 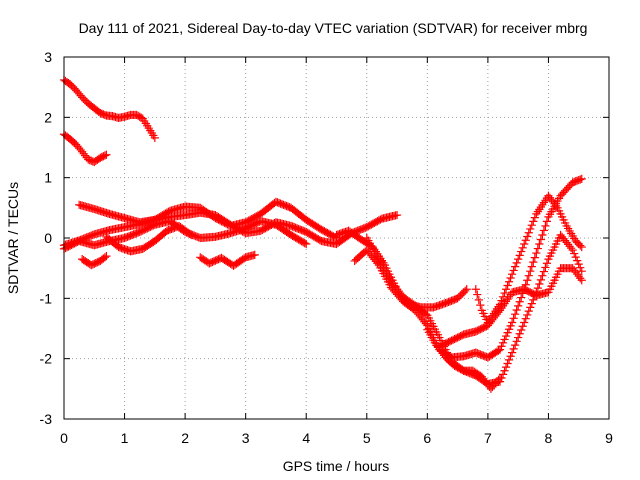 What do you see at coordinates (336, 466) in the screenshot?
I see `x-axis-label: GPS time / hours` at bounding box center [336, 466].